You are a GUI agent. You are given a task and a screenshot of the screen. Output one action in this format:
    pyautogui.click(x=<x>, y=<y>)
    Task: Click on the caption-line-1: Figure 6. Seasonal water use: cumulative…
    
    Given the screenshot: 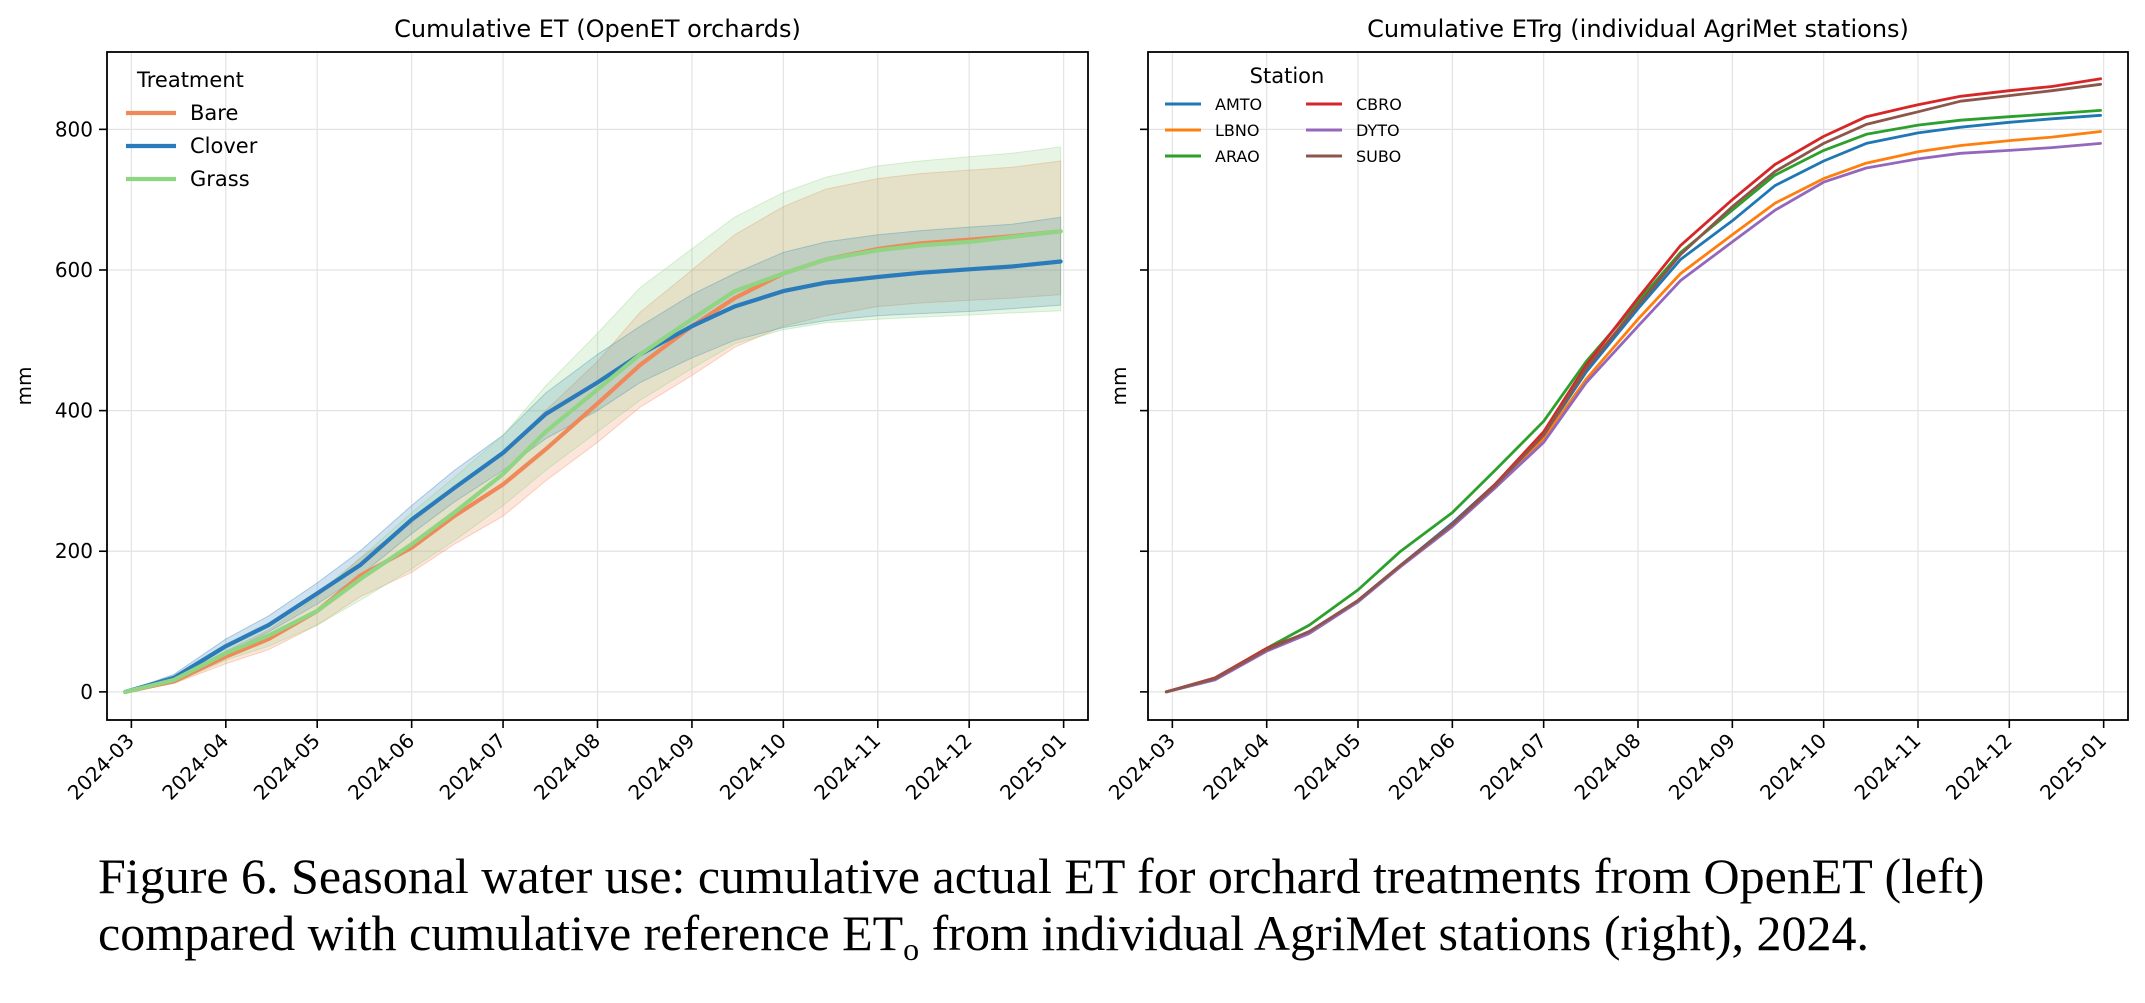 What is the action you would take?
    pyautogui.click(x=1041, y=876)
    